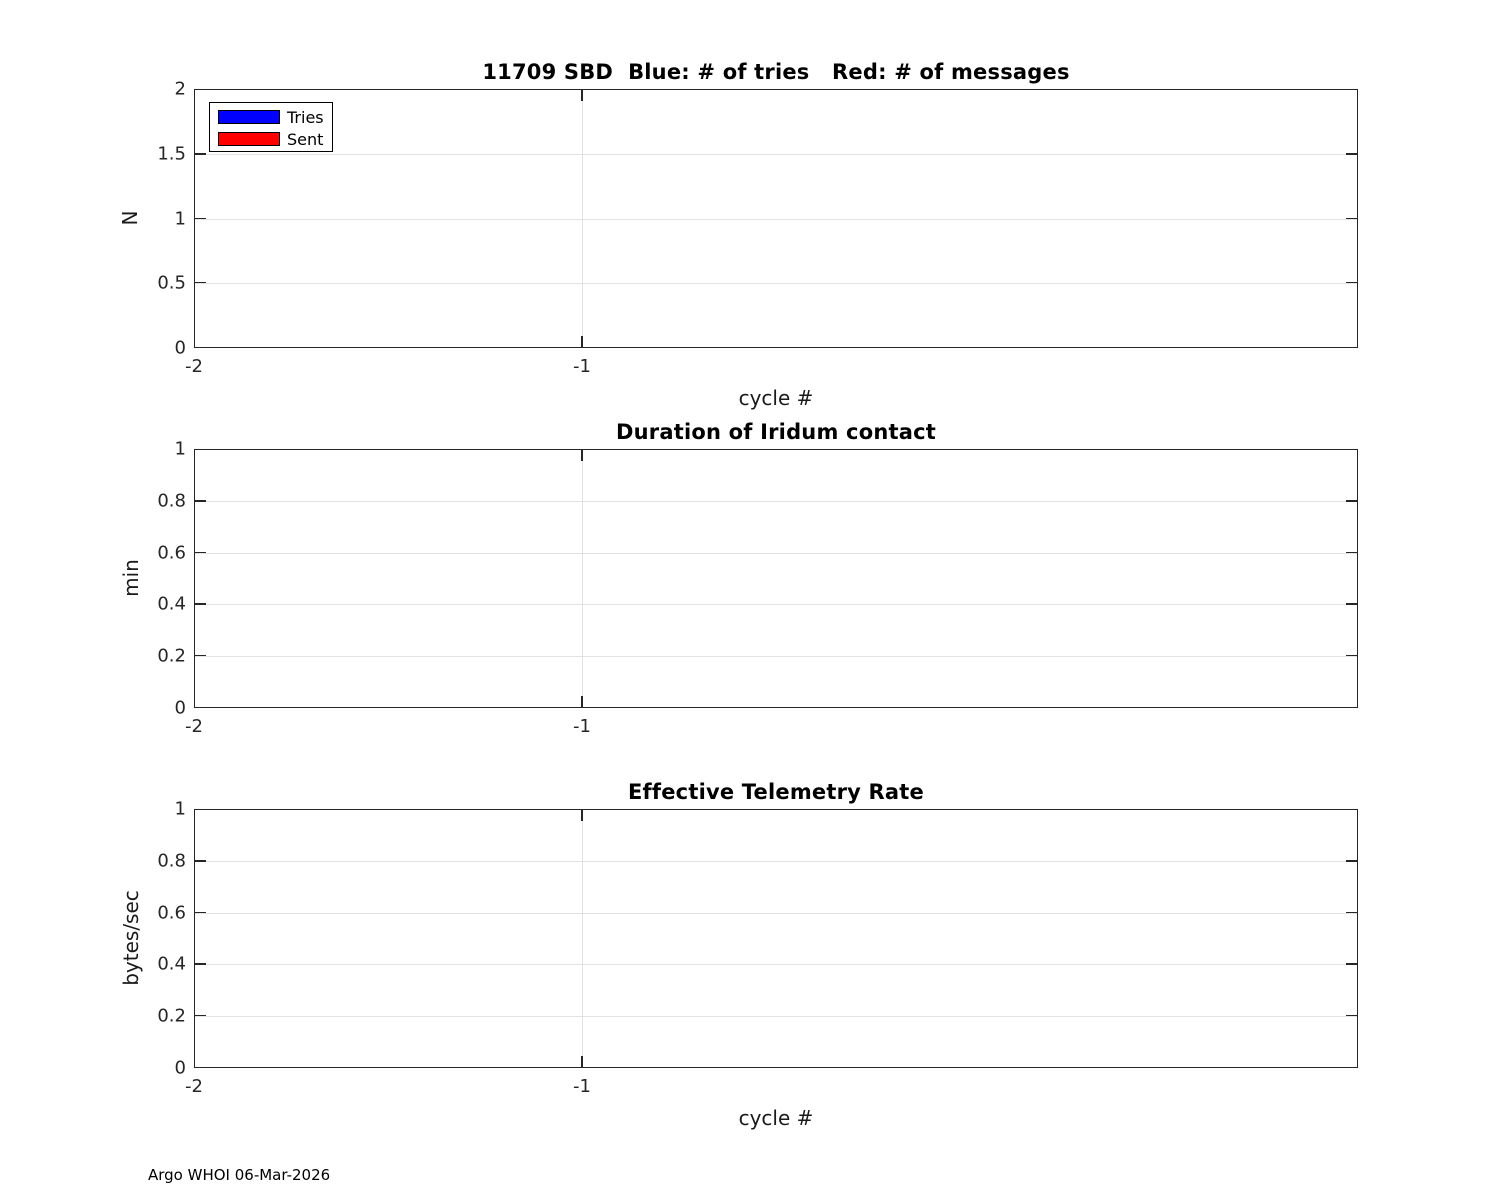  What do you see at coordinates (776, 792) in the screenshot?
I see `plot-title: Effective Telemetry Rate` at bounding box center [776, 792].